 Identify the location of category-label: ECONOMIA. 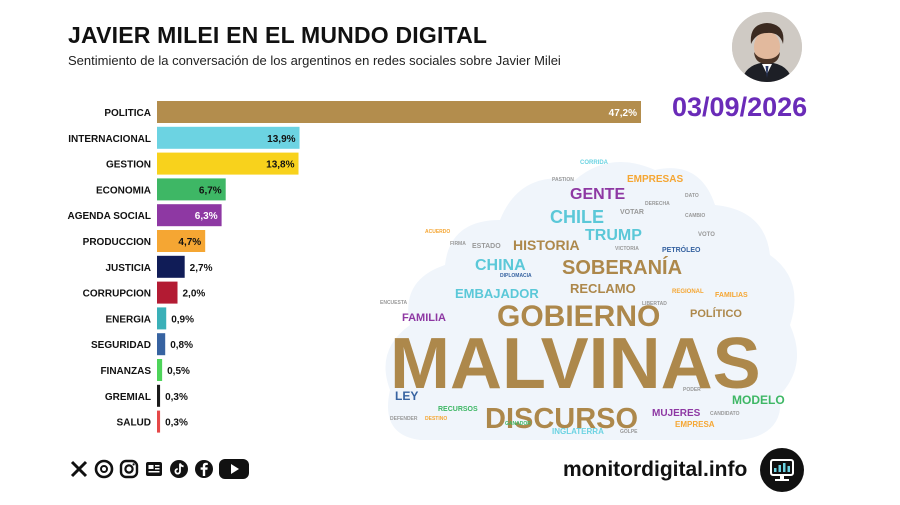
(123, 190).